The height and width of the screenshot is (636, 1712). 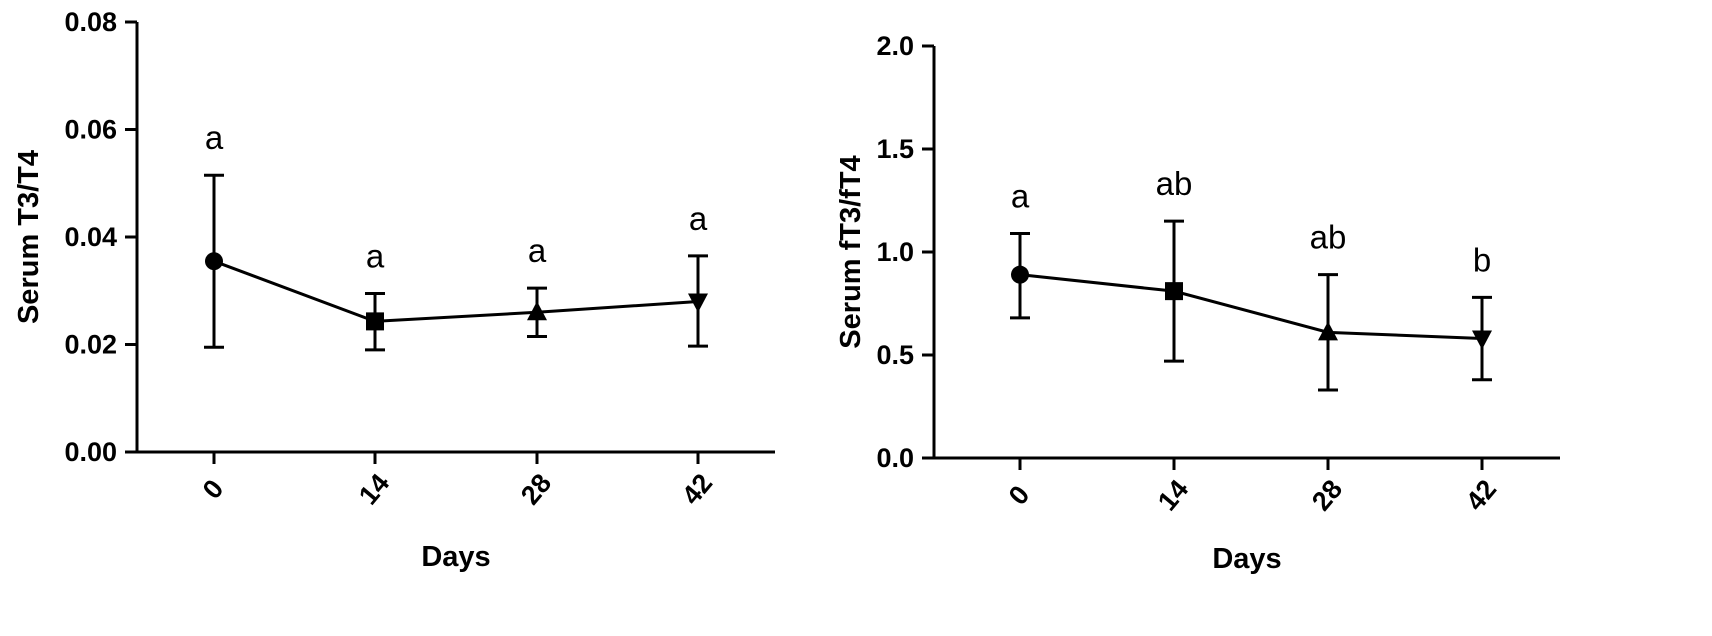 I want to click on y-tick-label: 1.5, so click(x=895, y=149).